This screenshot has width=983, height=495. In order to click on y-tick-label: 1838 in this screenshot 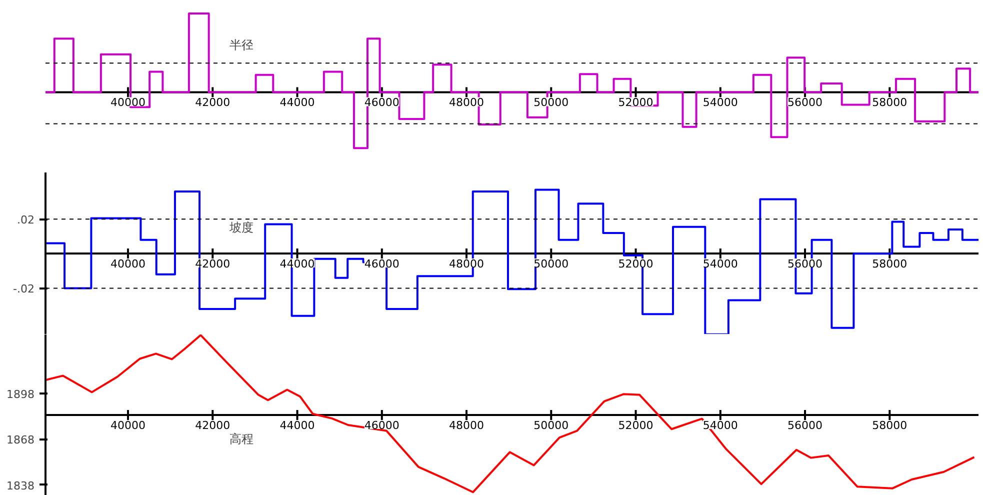, I will do `click(20, 485)`.